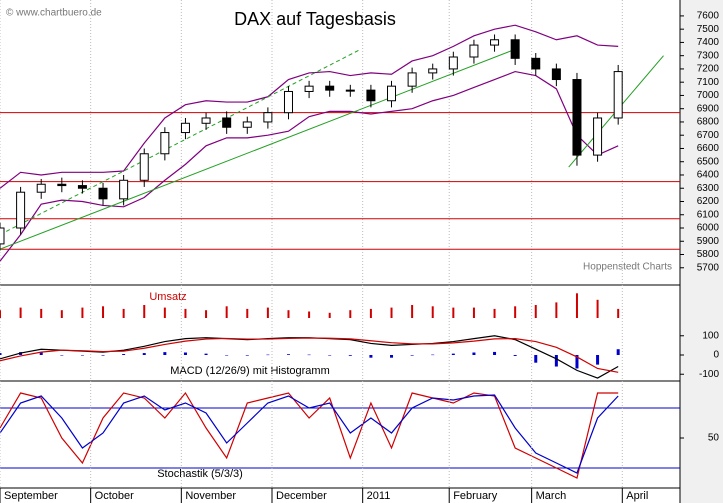 The width and height of the screenshot is (723, 503). I want to click on y-tick-label: 7600, so click(708, 16).